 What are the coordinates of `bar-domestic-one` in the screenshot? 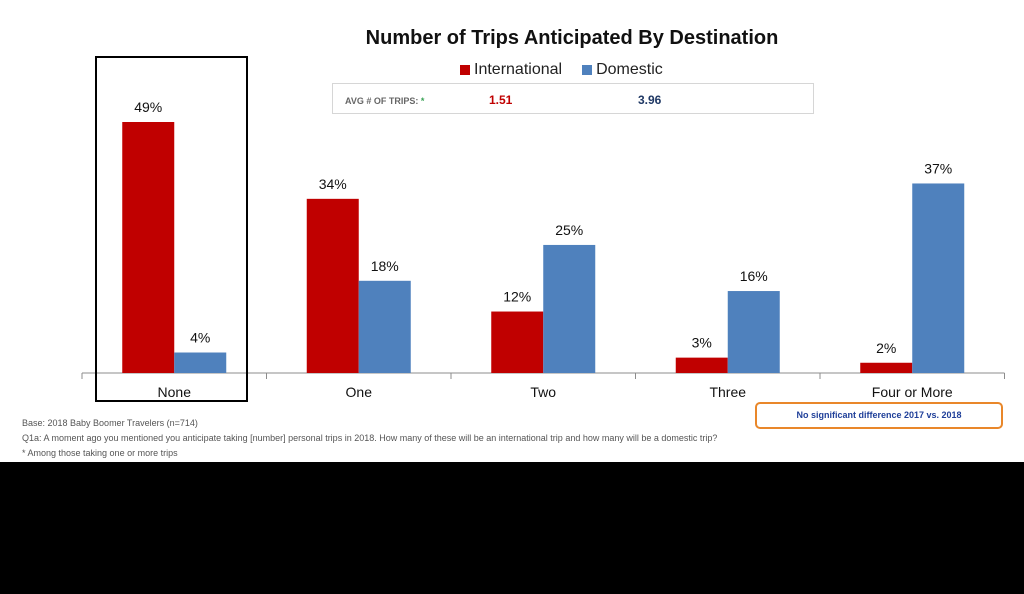 It's located at (384, 326).